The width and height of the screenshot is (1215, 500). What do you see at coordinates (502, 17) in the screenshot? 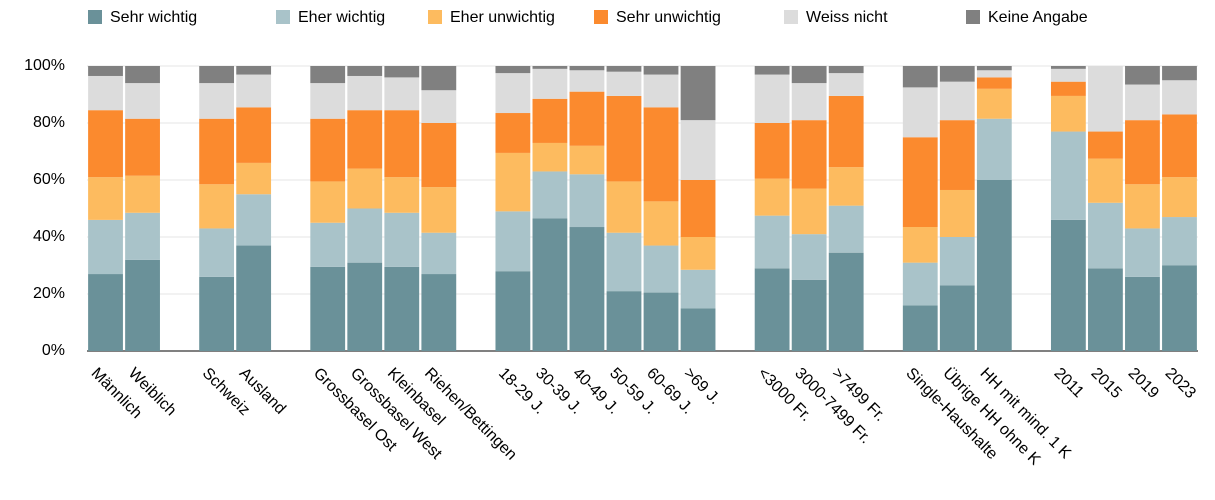
I see `legend-label: Eher unwichtig` at bounding box center [502, 17].